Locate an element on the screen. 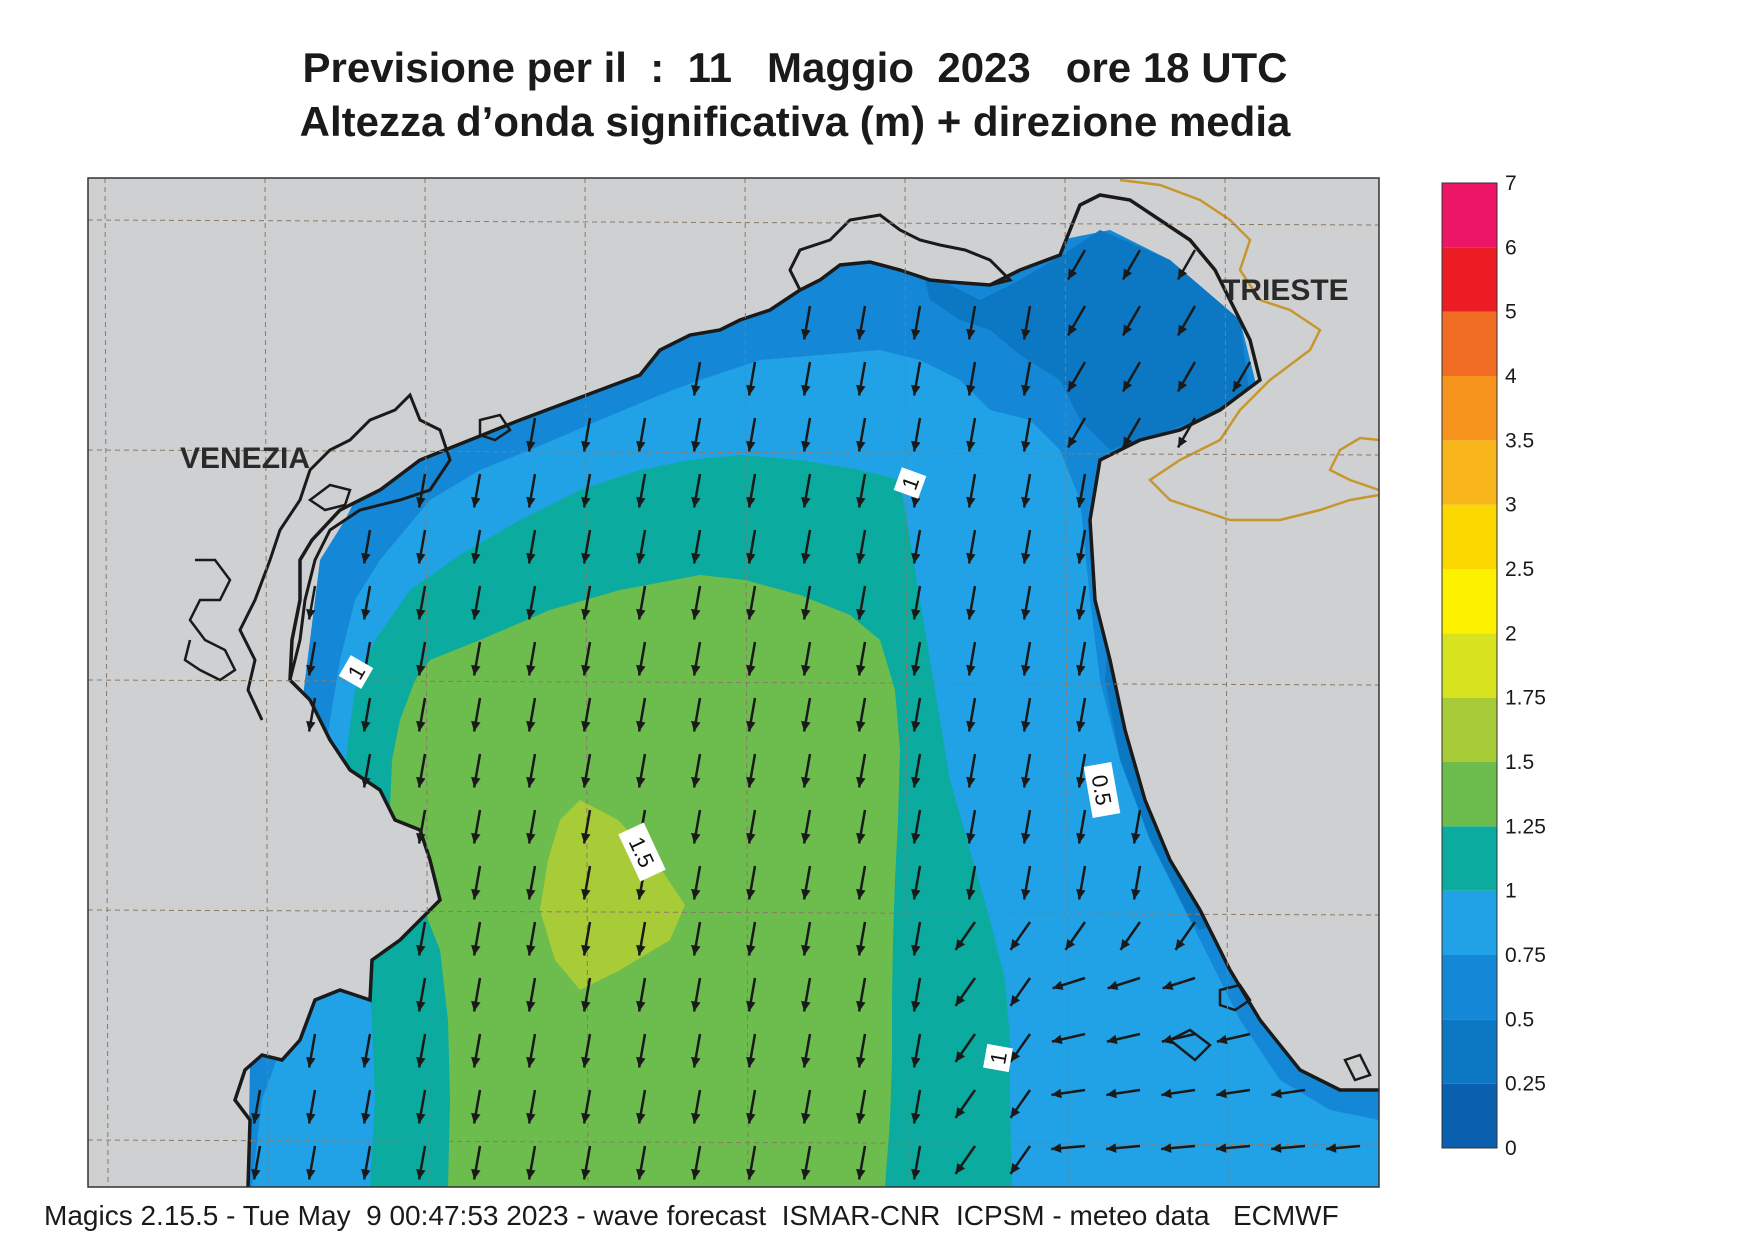 The height and width of the screenshot is (1242, 1755). north-lagoon-outline is located at coordinates (900, 252).